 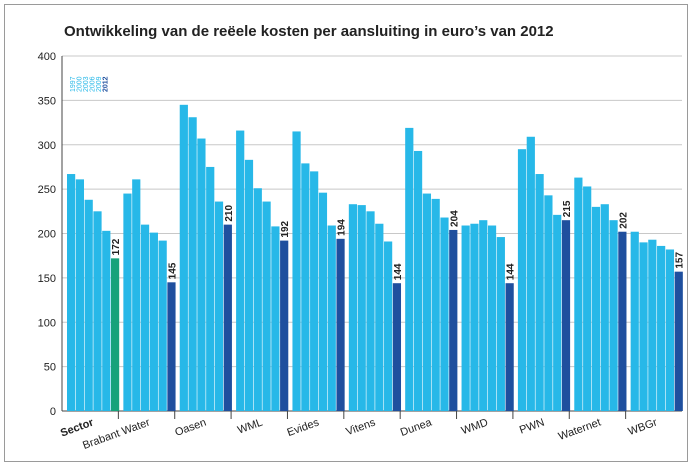 I want to click on legend-label: 2009, so click(x=99, y=84).